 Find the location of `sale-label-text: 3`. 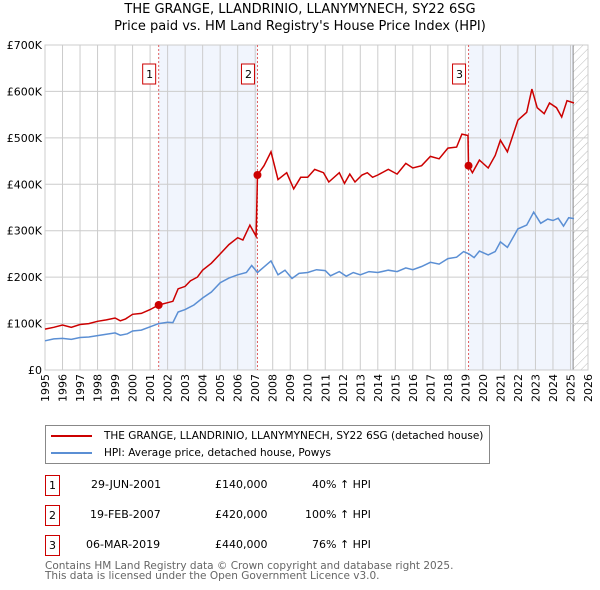

sale-label-text: 3 is located at coordinates (459, 74).